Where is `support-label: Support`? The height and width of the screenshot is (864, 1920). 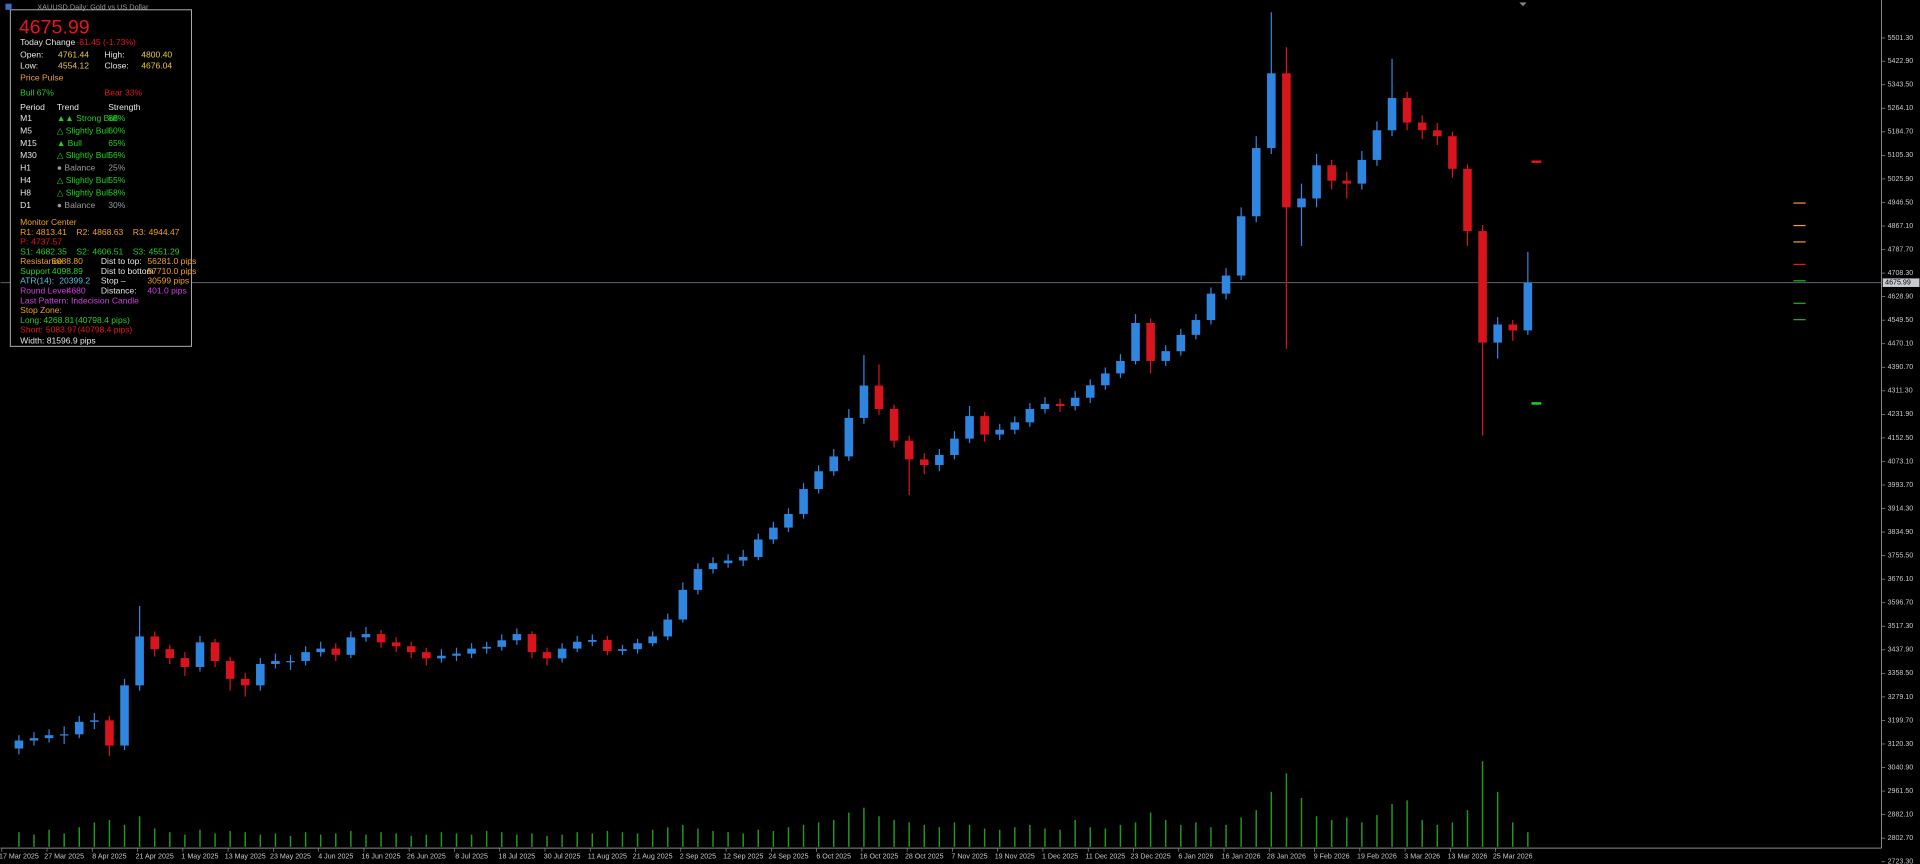 support-label: Support is located at coordinates (35, 271).